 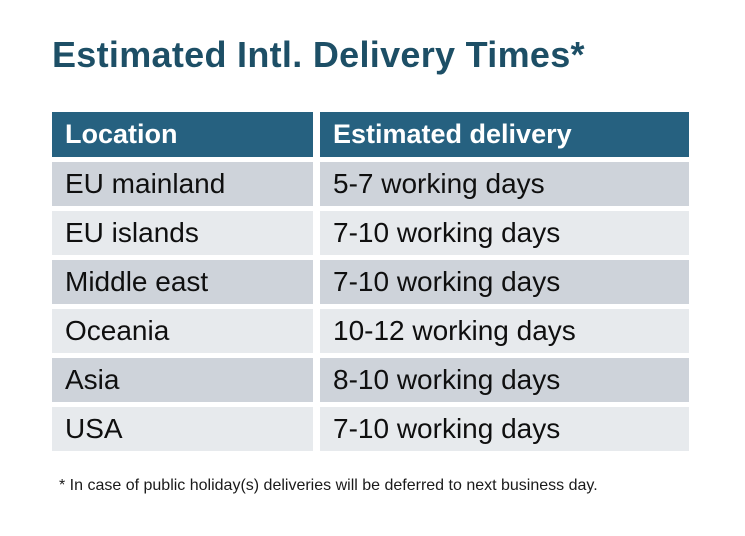 I want to click on table-cell-location: Oceania, so click(x=182, y=331).